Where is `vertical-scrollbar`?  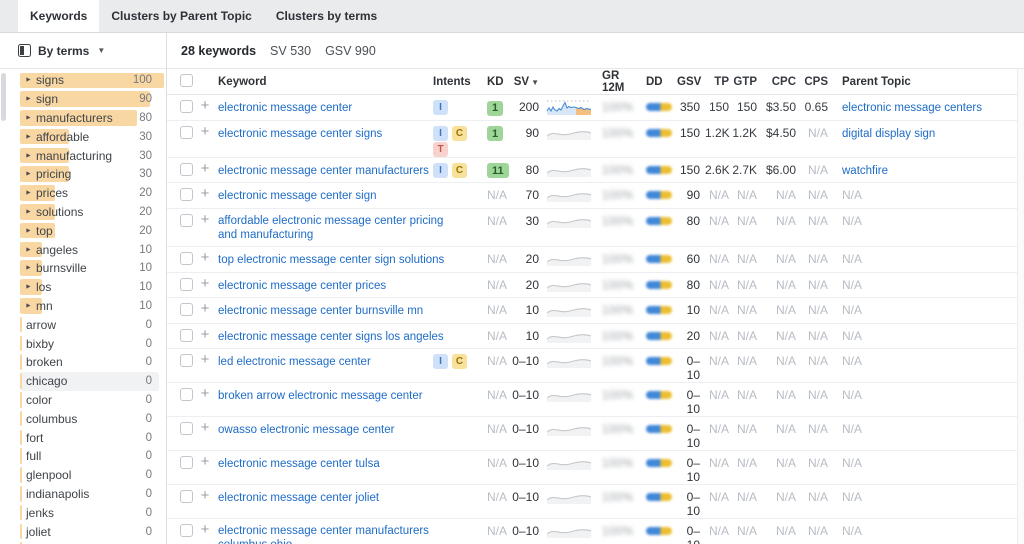 vertical-scrollbar is located at coordinates (1020, 306).